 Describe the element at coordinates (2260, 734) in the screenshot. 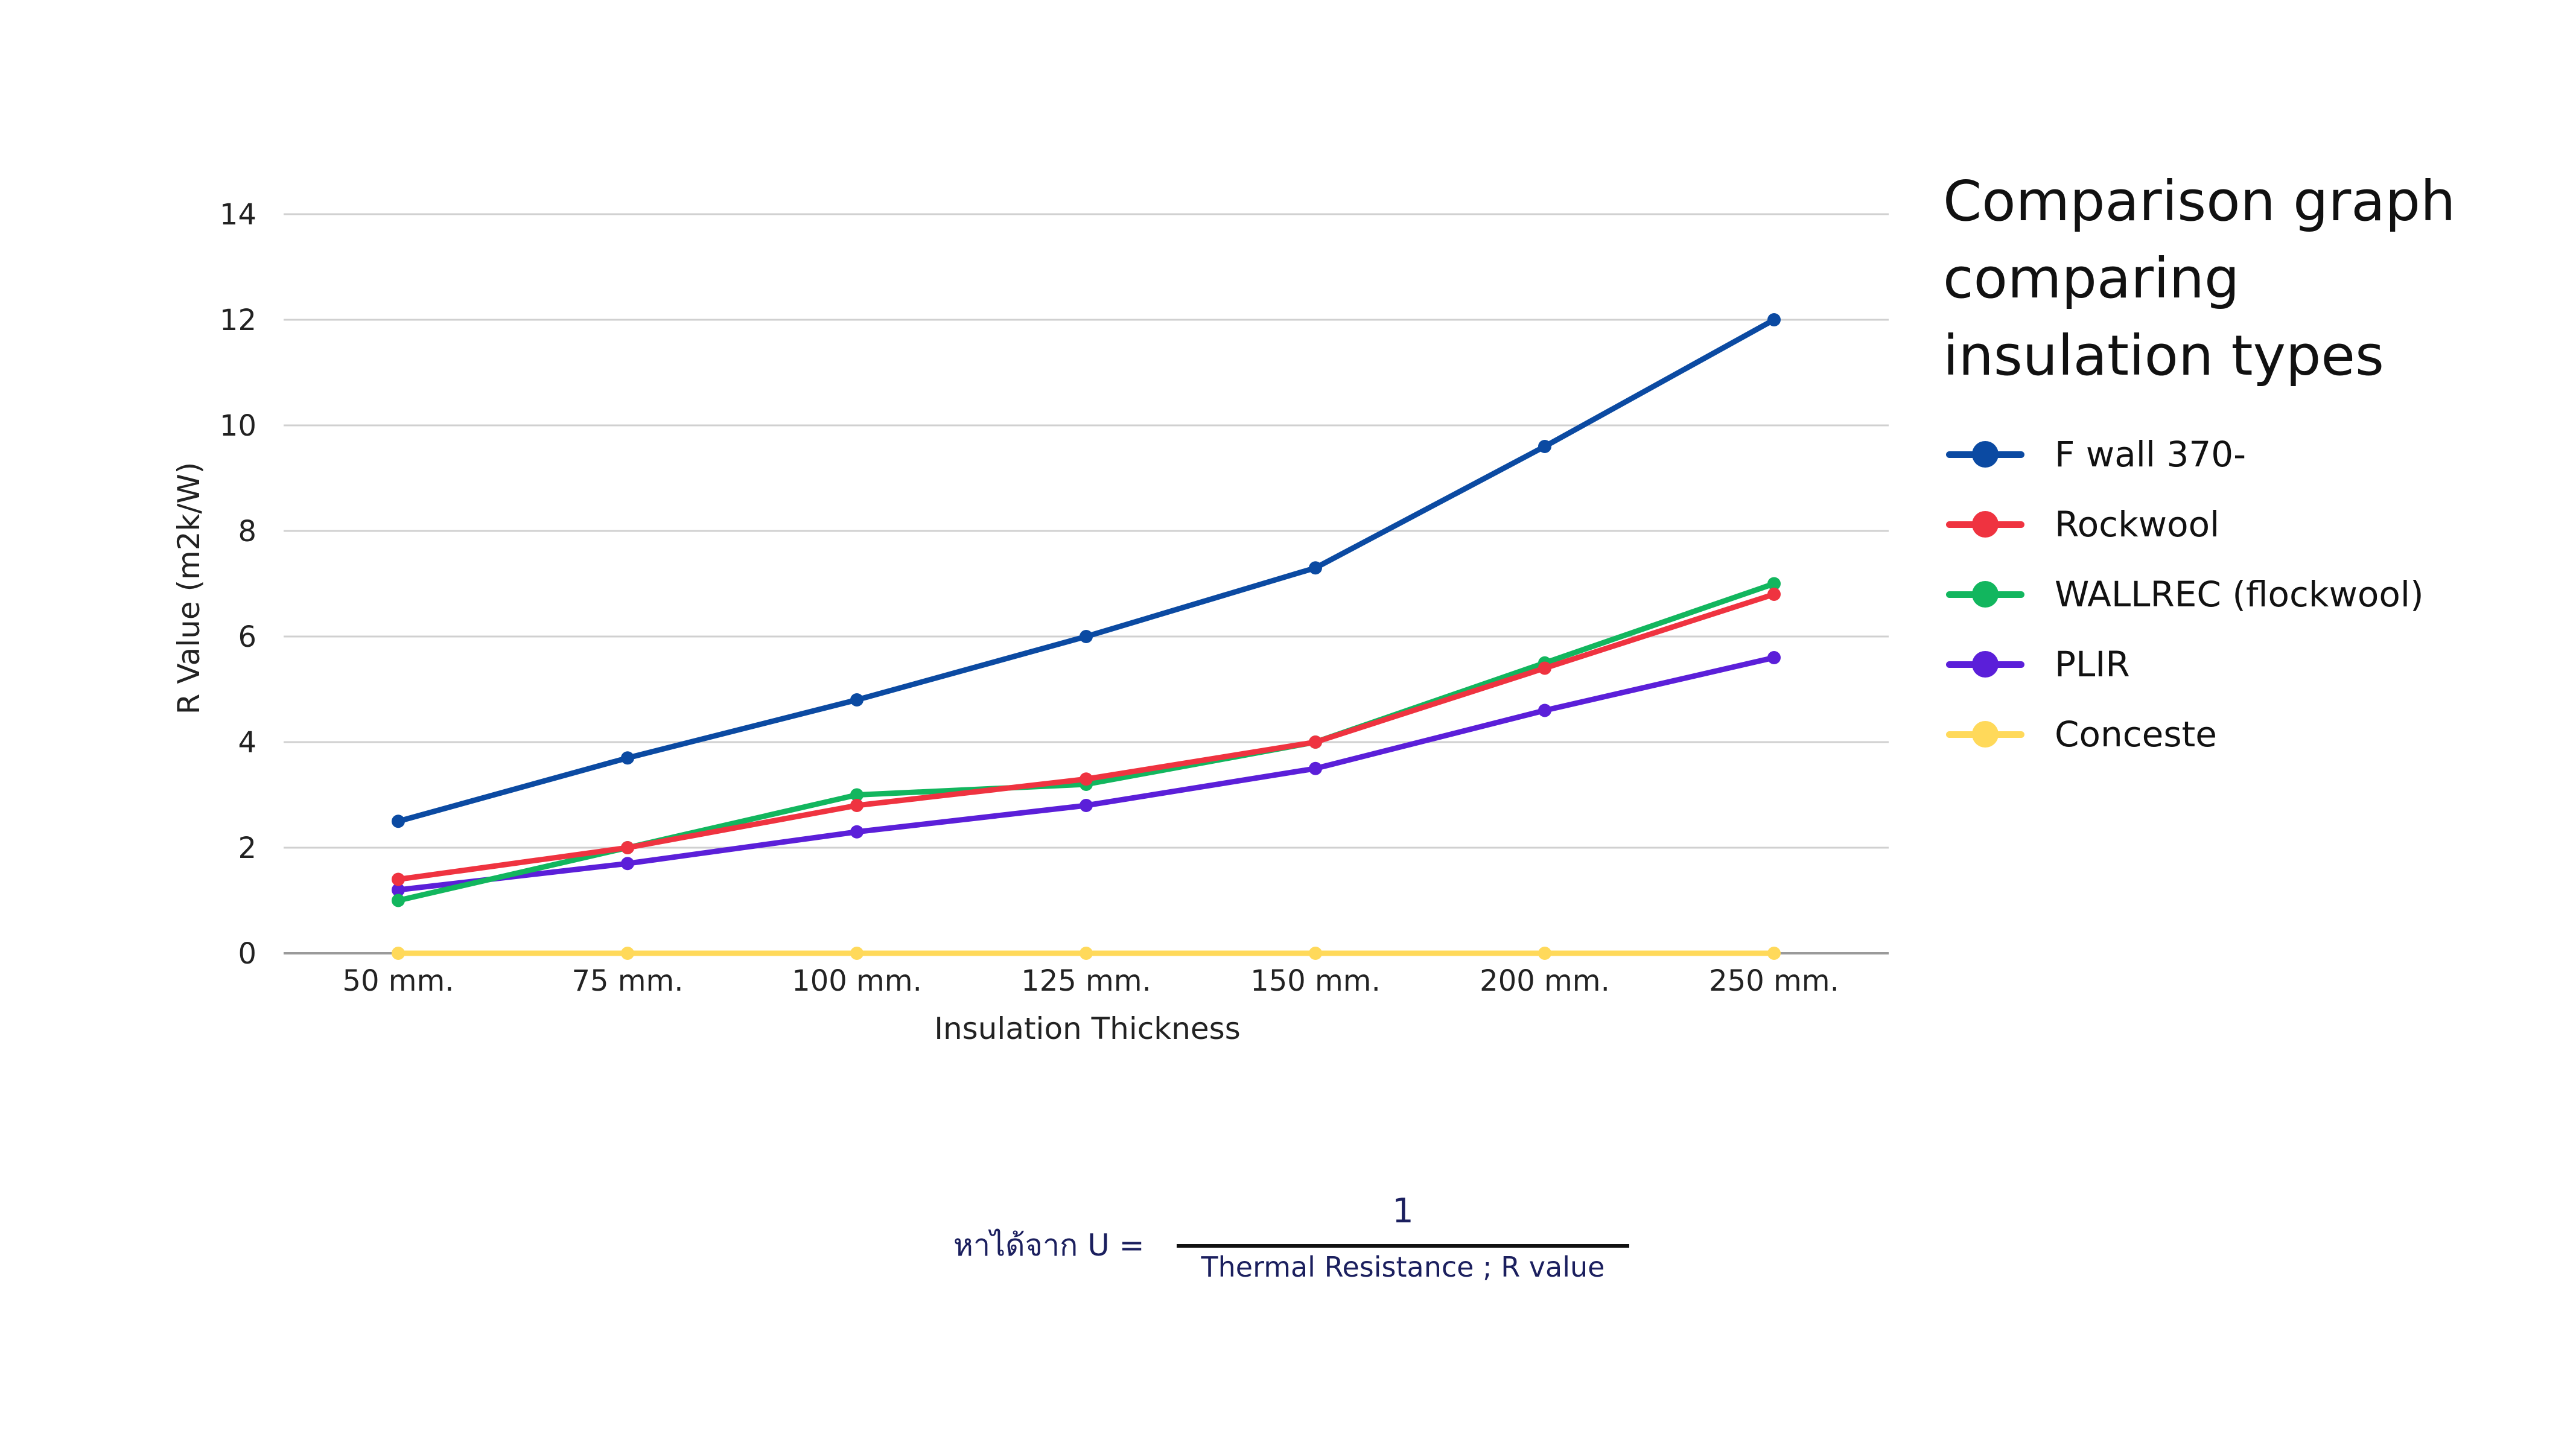

I see `legend-item: Conceste` at that location.